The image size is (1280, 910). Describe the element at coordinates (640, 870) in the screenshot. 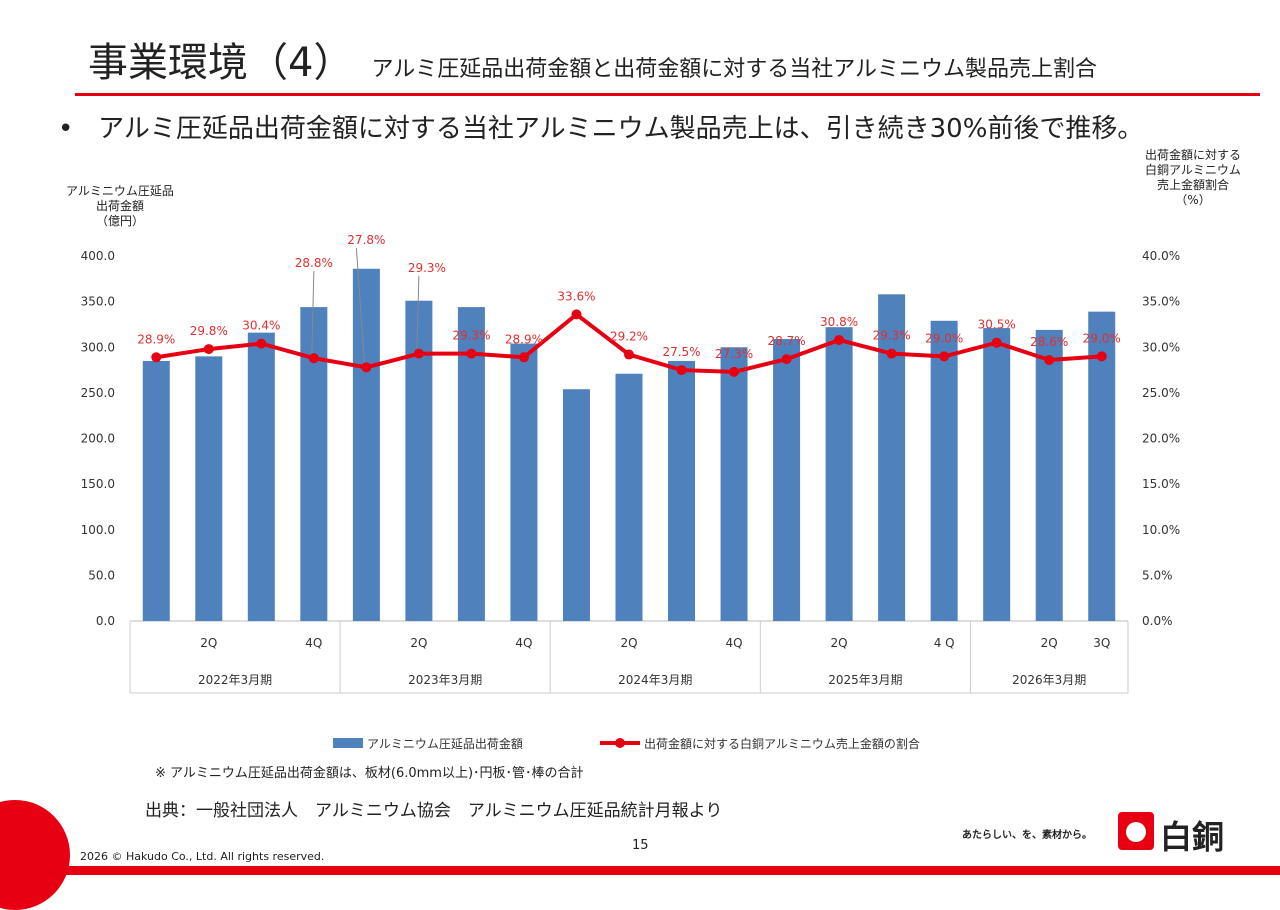

I see `footer-bar` at that location.